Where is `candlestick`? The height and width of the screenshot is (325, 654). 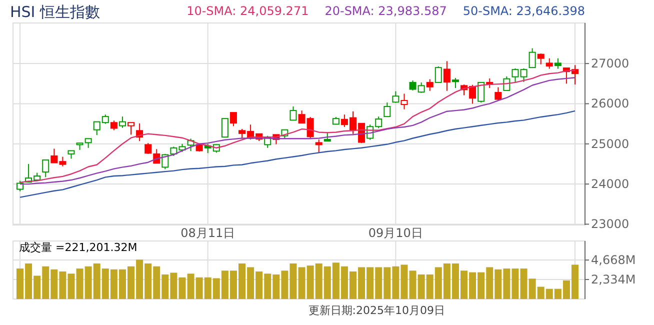 candlestick is located at coordinates (446, 76).